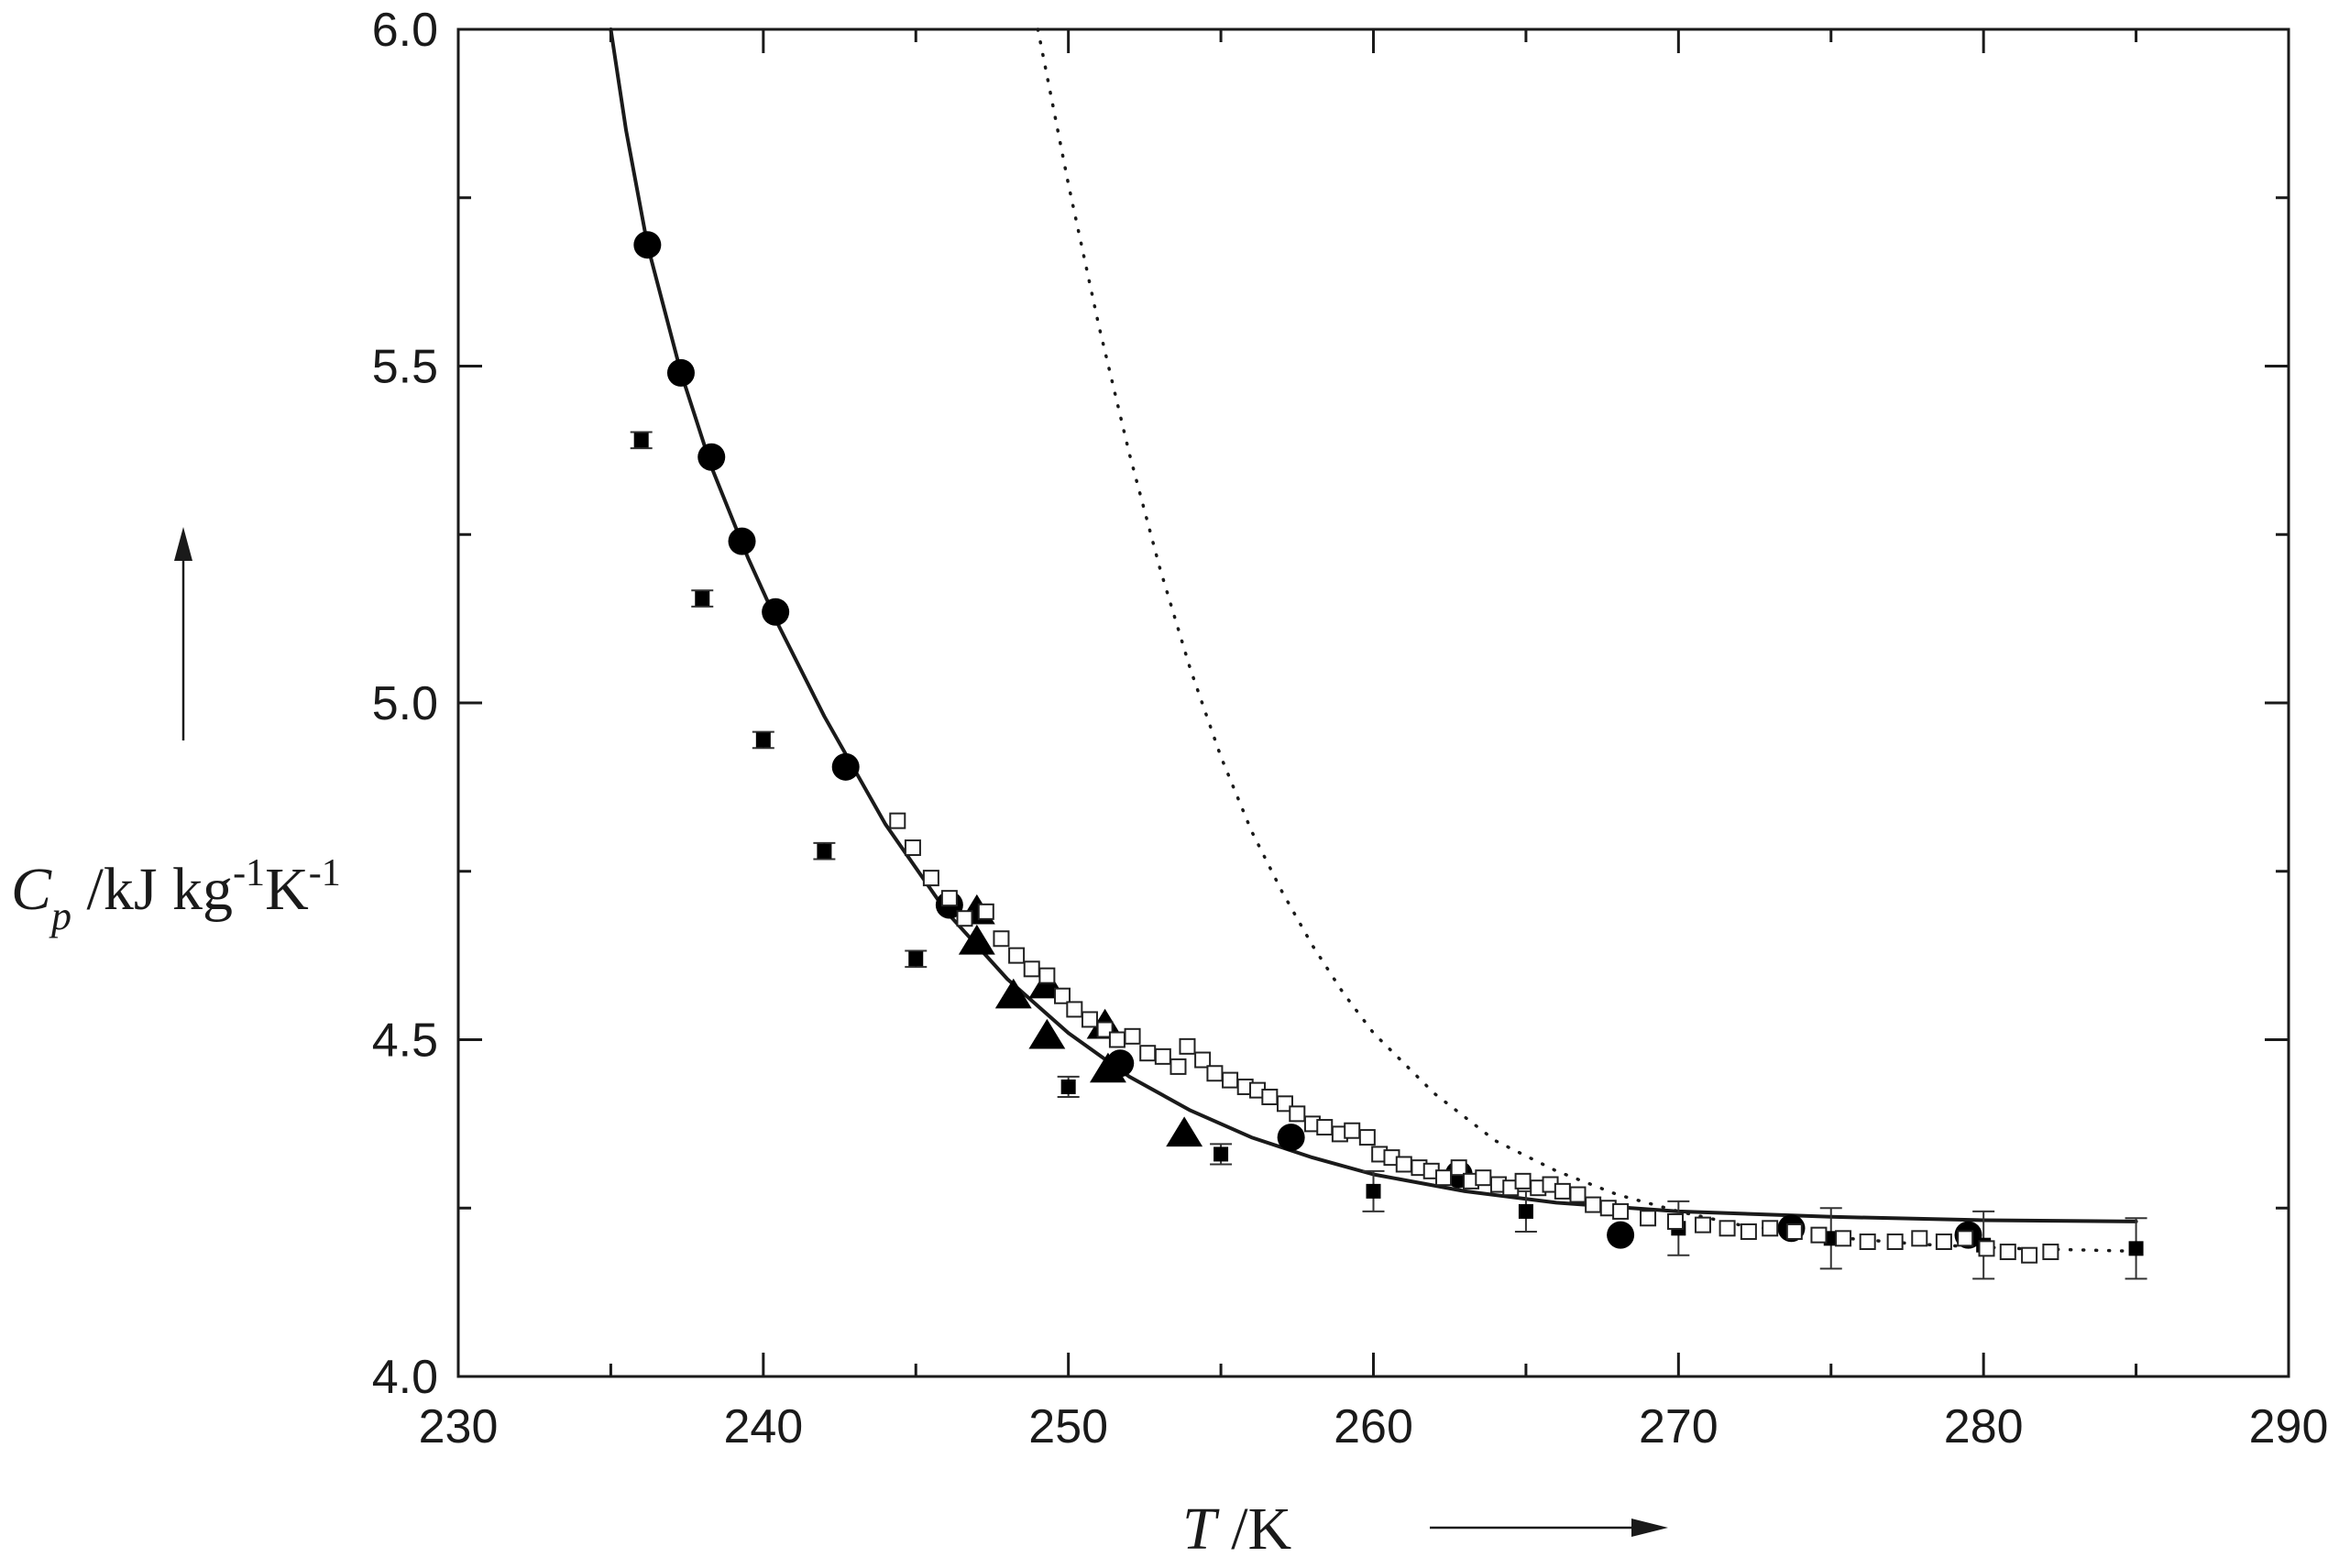 The image size is (2339, 1568). What do you see at coordinates (1236, 1529) in the screenshot?
I see `x-axis-title: T /K` at bounding box center [1236, 1529].